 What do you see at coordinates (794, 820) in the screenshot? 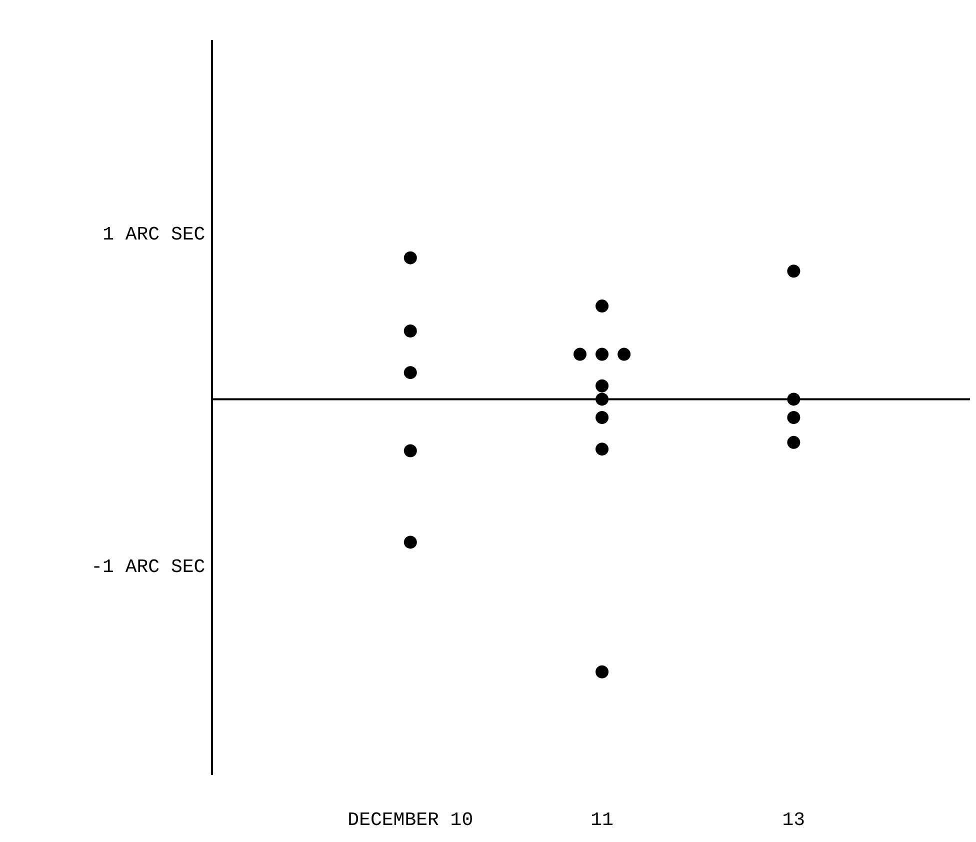
I see `x-tick-label: 13` at bounding box center [794, 820].